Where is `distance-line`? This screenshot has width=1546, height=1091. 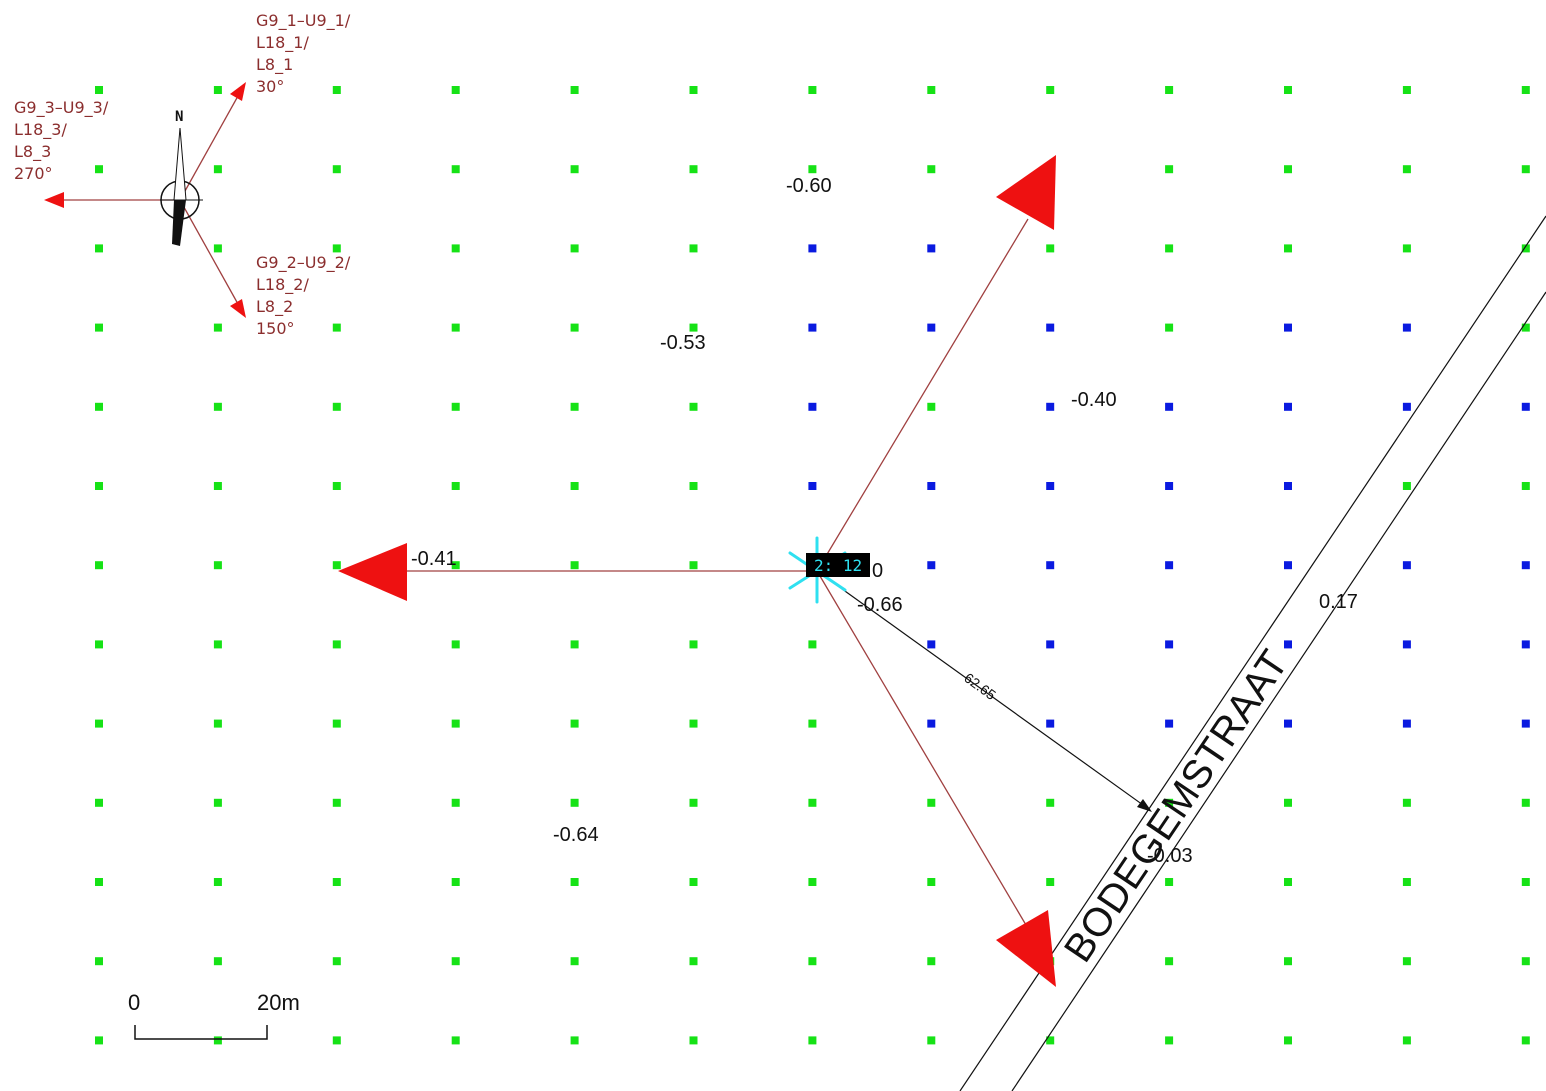 distance-line is located at coordinates (983, 690).